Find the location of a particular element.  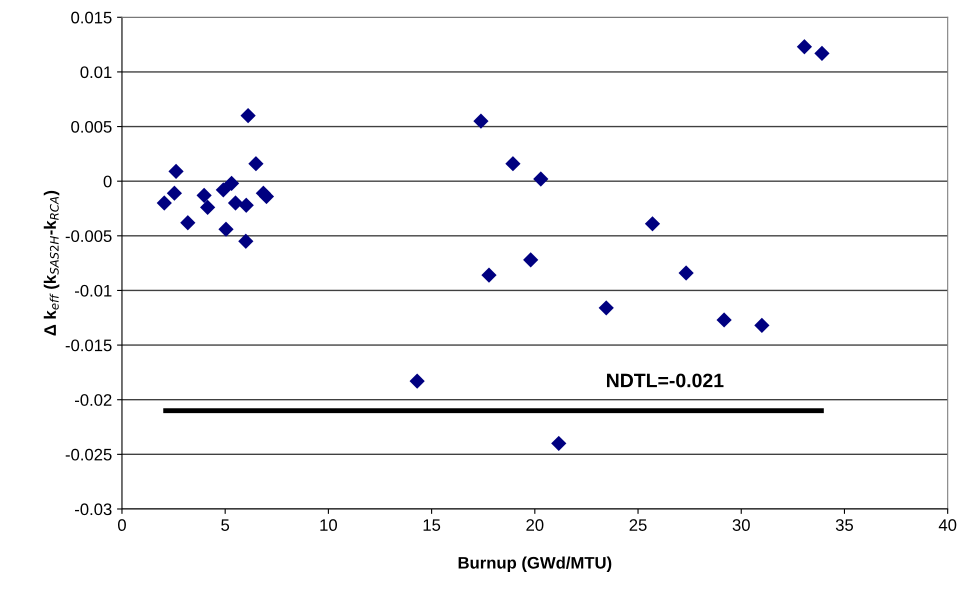

annotation: NDTL=-0.021 is located at coordinates (665, 381).